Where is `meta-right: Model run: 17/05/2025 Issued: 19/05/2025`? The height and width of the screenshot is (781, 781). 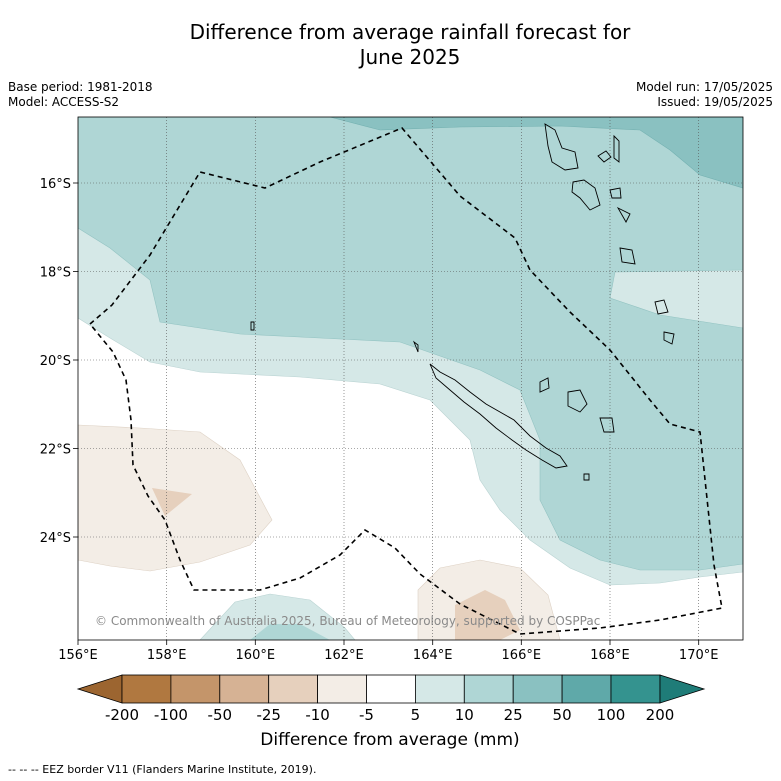 meta-right: Model run: 17/05/2025 Issued: 19/05/2025 is located at coordinates (704, 95).